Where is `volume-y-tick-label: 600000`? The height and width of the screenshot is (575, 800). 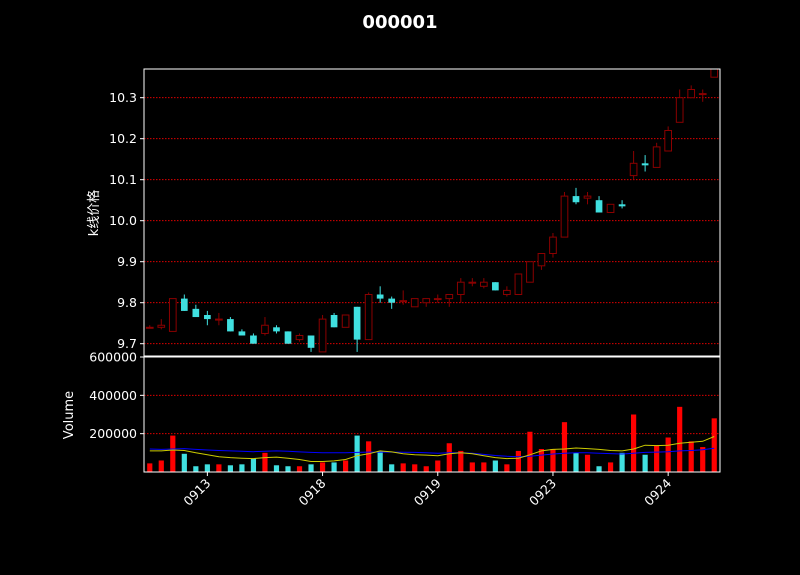 volume-y-tick-label: 600000 is located at coordinates (113, 357).